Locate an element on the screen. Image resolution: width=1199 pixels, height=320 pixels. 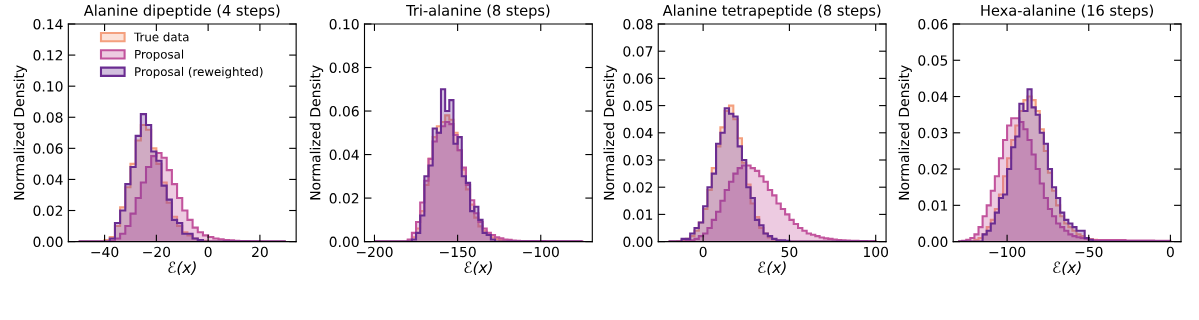
y-tick-label: 0.14 is located at coordinates (48, 24).